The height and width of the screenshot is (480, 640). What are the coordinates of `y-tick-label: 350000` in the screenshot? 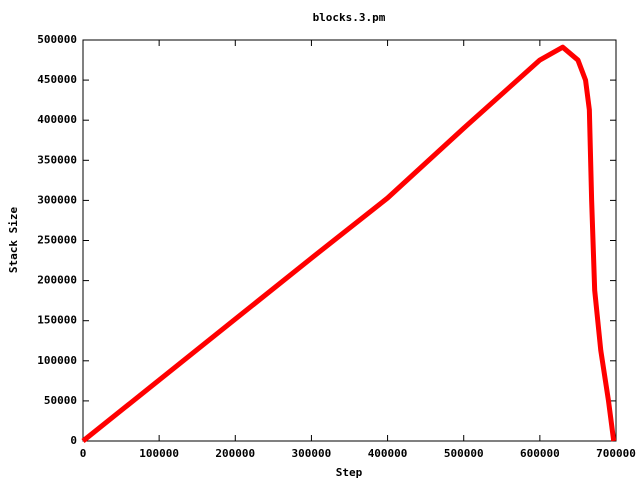 It's located at (57, 159).